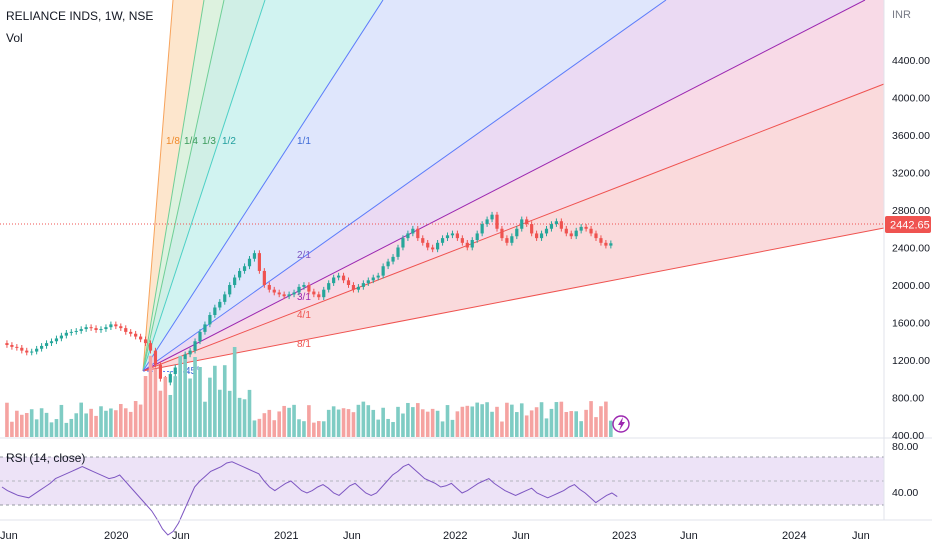  I want to click on time-axis-label: 2024, so click(794, 536).